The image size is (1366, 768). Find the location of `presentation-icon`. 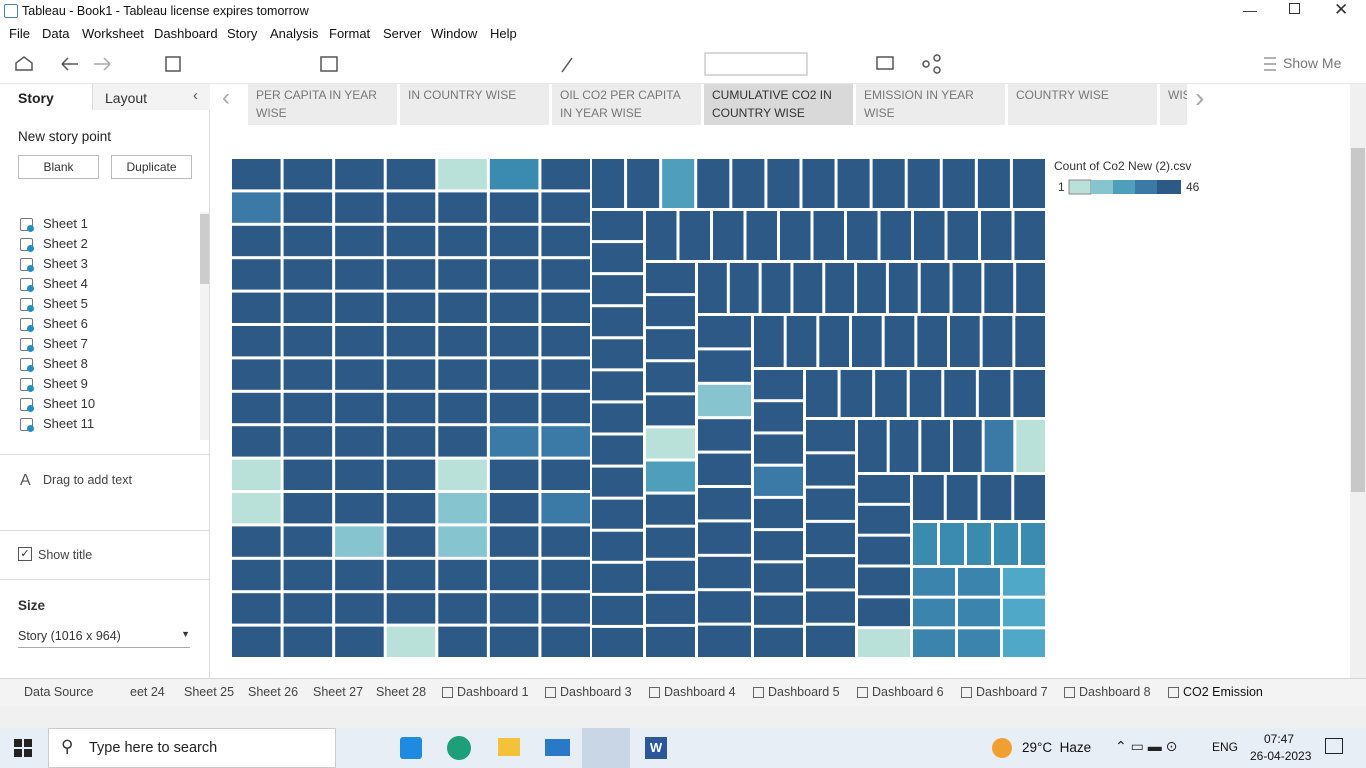

presentation-icon is located at coordinates (885, 63).